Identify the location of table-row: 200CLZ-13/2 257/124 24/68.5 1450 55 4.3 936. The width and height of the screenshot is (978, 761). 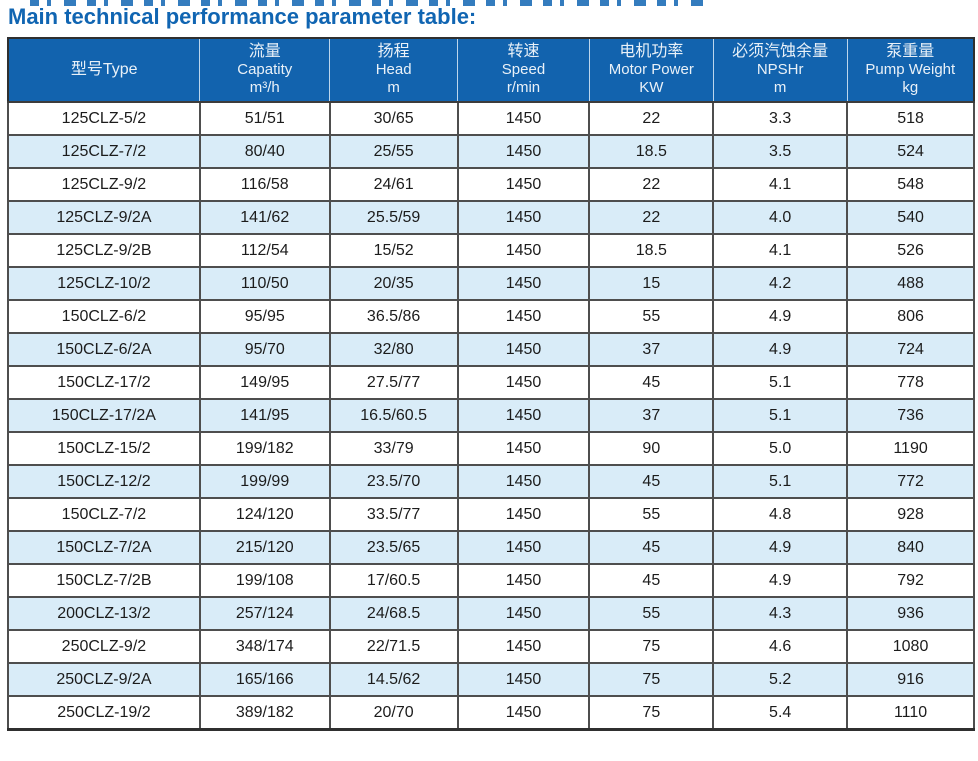
(491, 613).